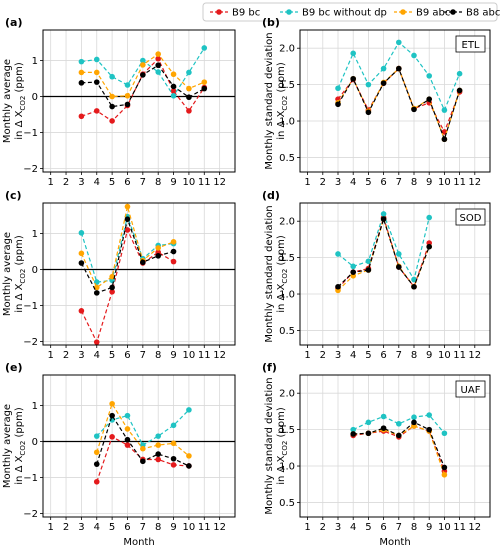 This screenshot has height=551, width=500. What do you see at coordinates (269, 367) in the screenshot?
I see `panel-label: (f)` at bounding box center [269, 367].